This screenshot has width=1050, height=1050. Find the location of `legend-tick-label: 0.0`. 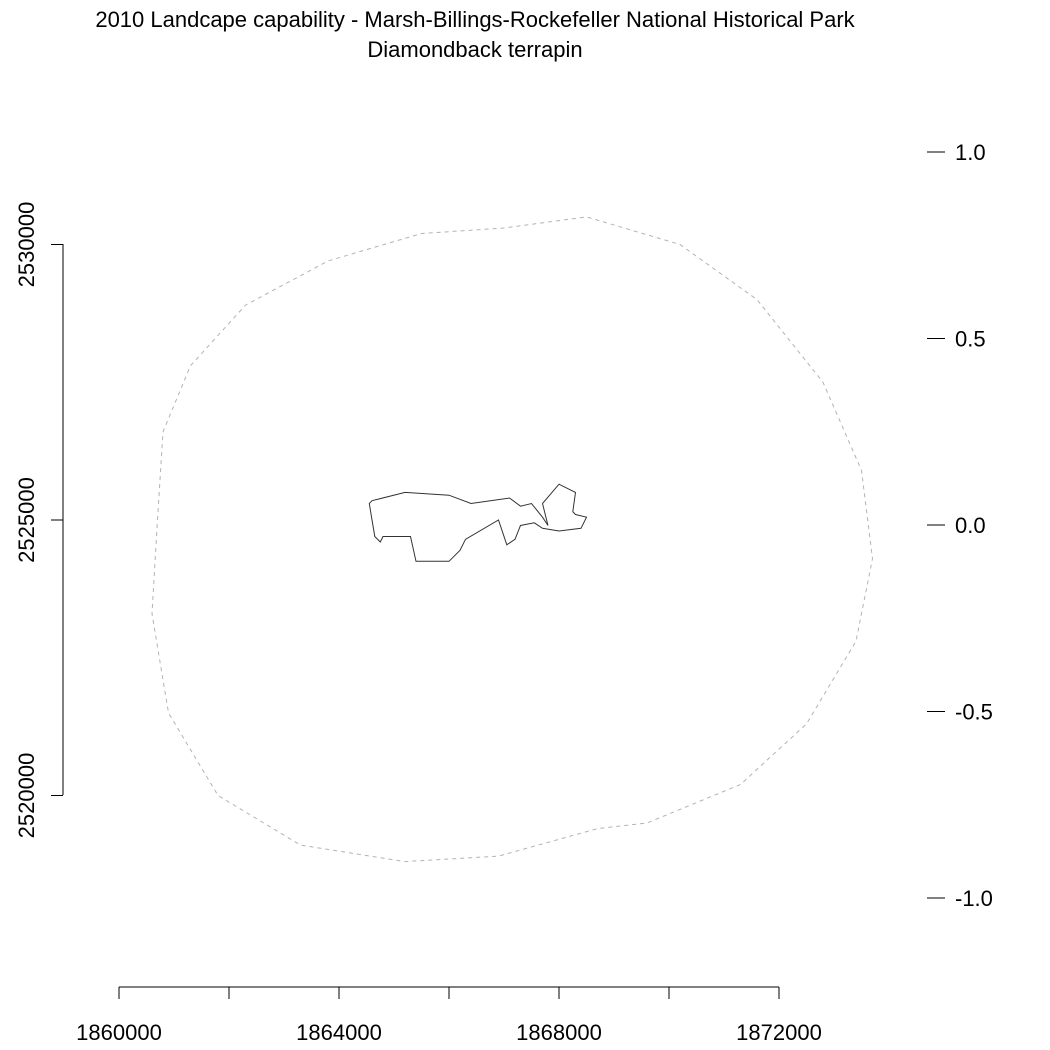

legend-tick-label: 0.0 is located at coordinates (970, 525).